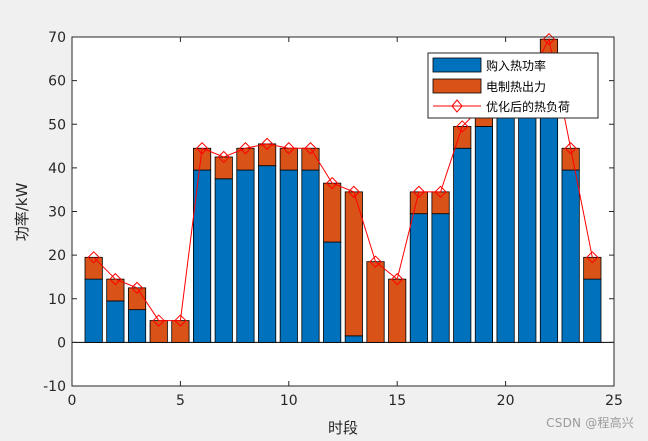 This screenshot has height=441, width=648. What do you see at coordinates (57, 38) in the screenshot?
I see `y-tick-label: 70` at bounding box center [57, 38].